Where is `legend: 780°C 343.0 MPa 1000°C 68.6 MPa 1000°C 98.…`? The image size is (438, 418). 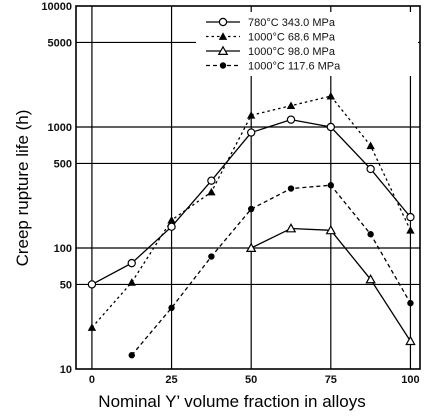 legend: 780°C 343.0 MPa 1000°C 68.6 MPa 1000°C 98.… is located at coordinates (307, 44).